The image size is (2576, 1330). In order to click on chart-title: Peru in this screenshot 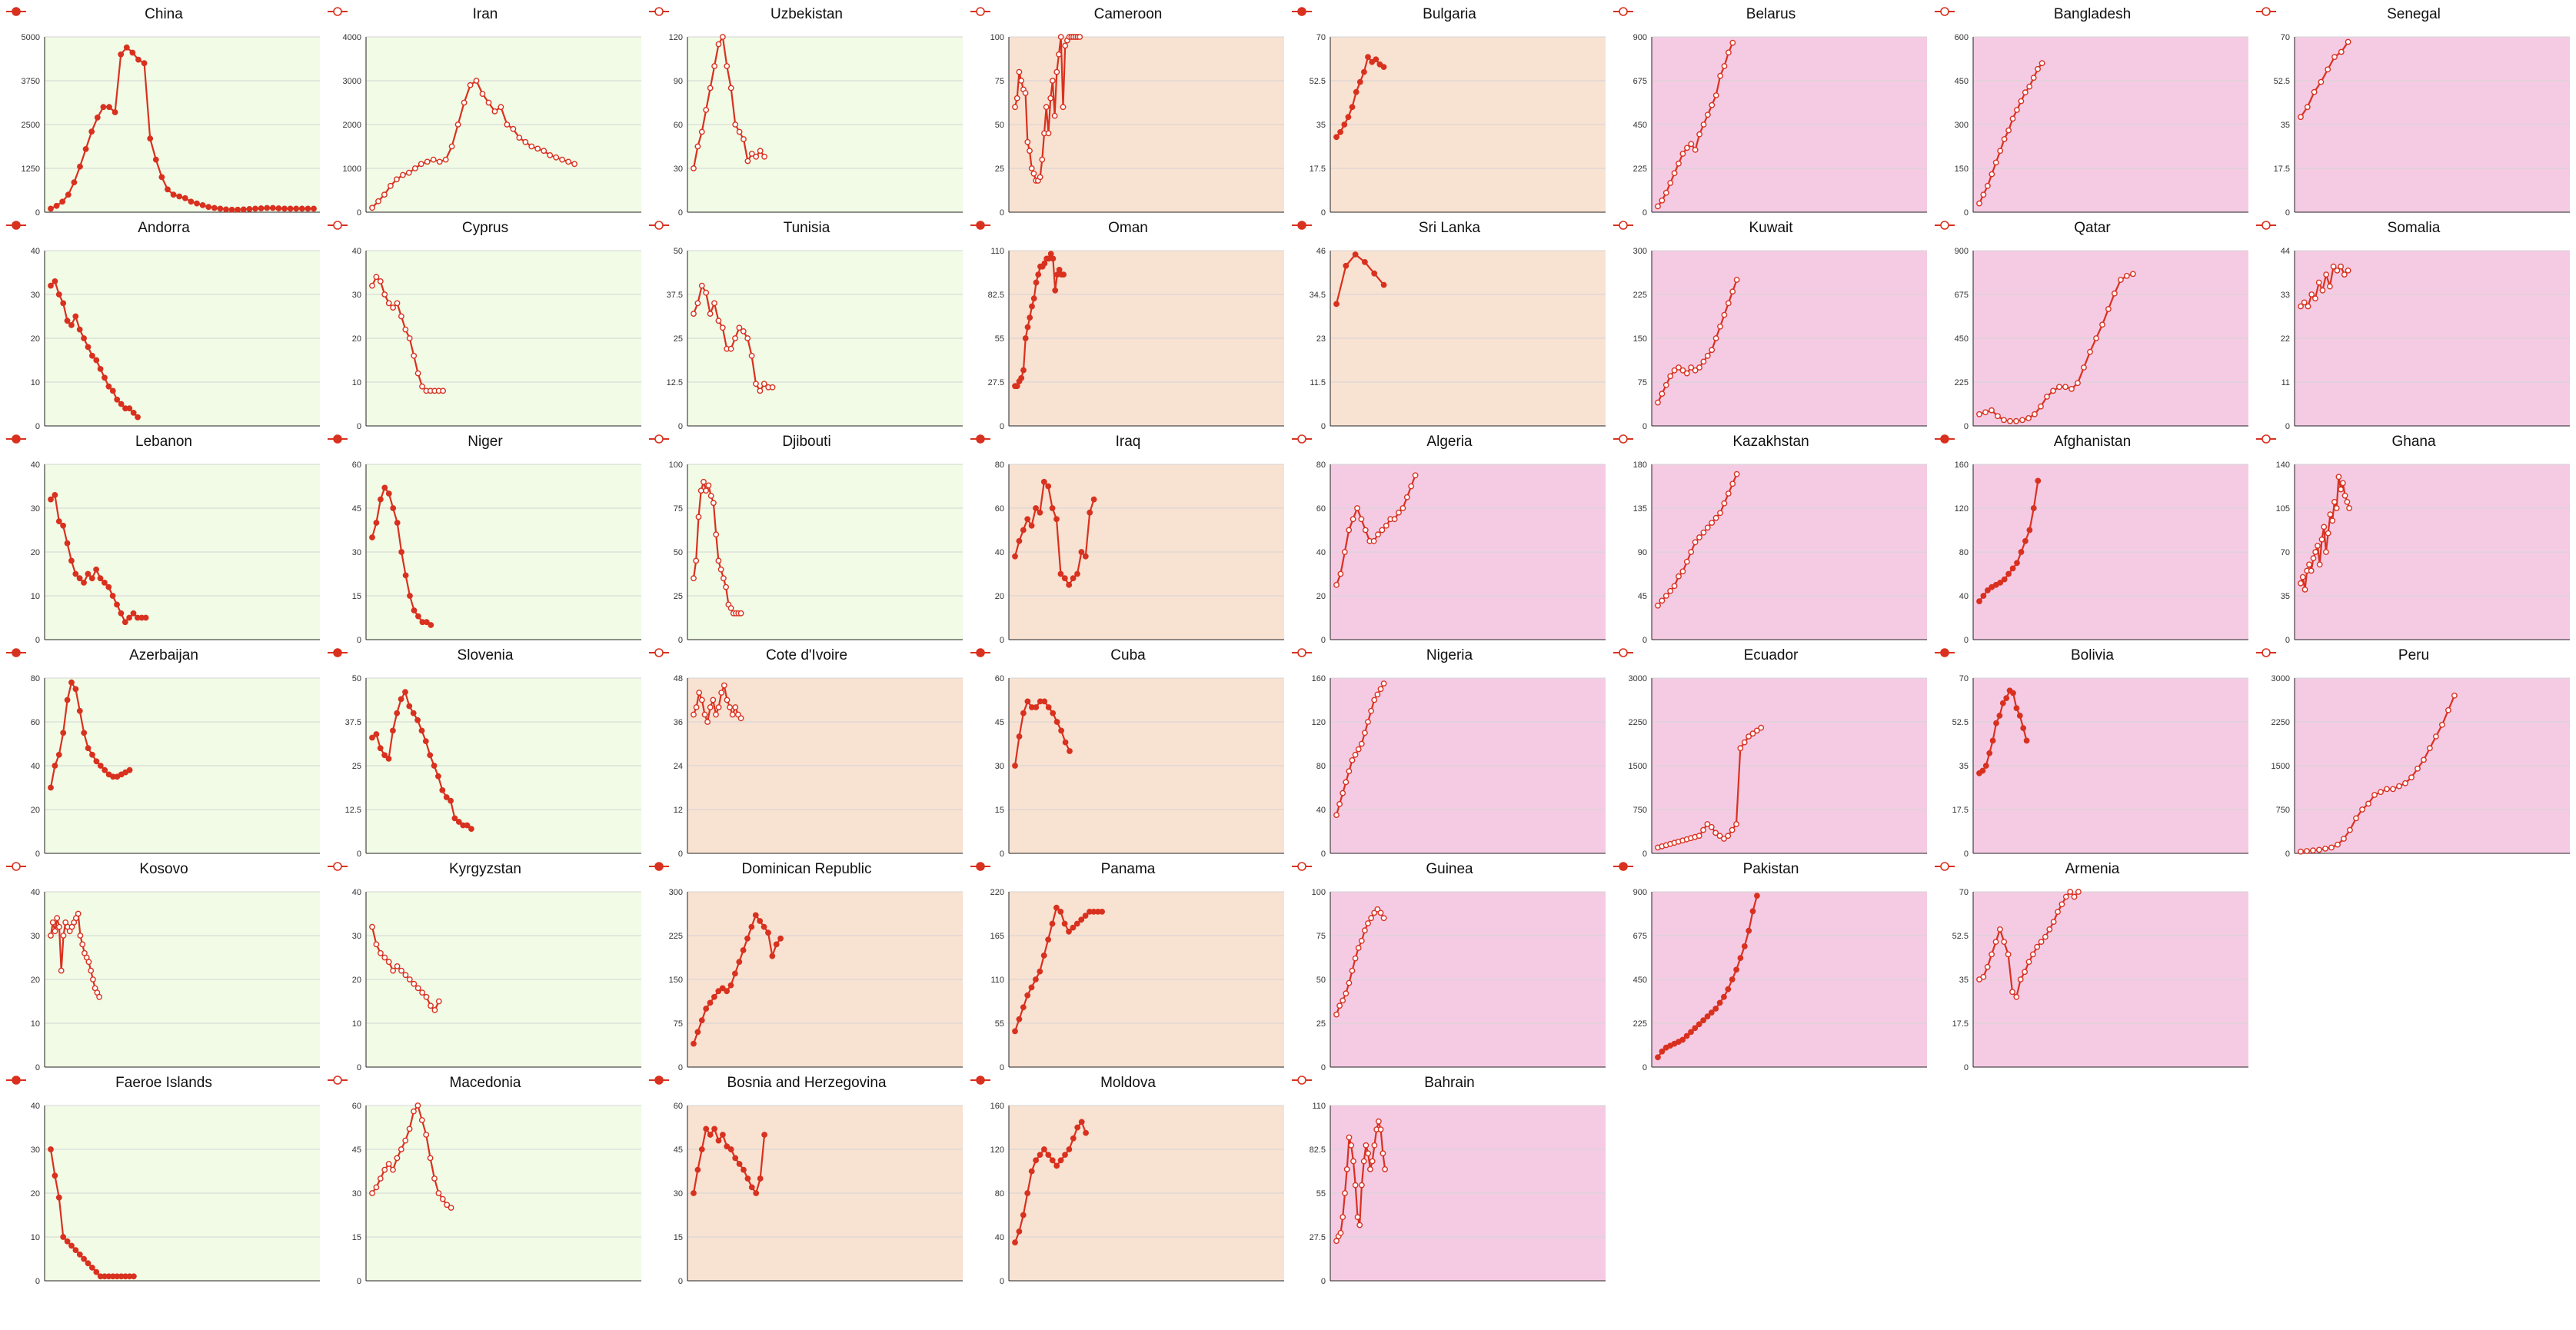, I will do `click(2413, 658)`.